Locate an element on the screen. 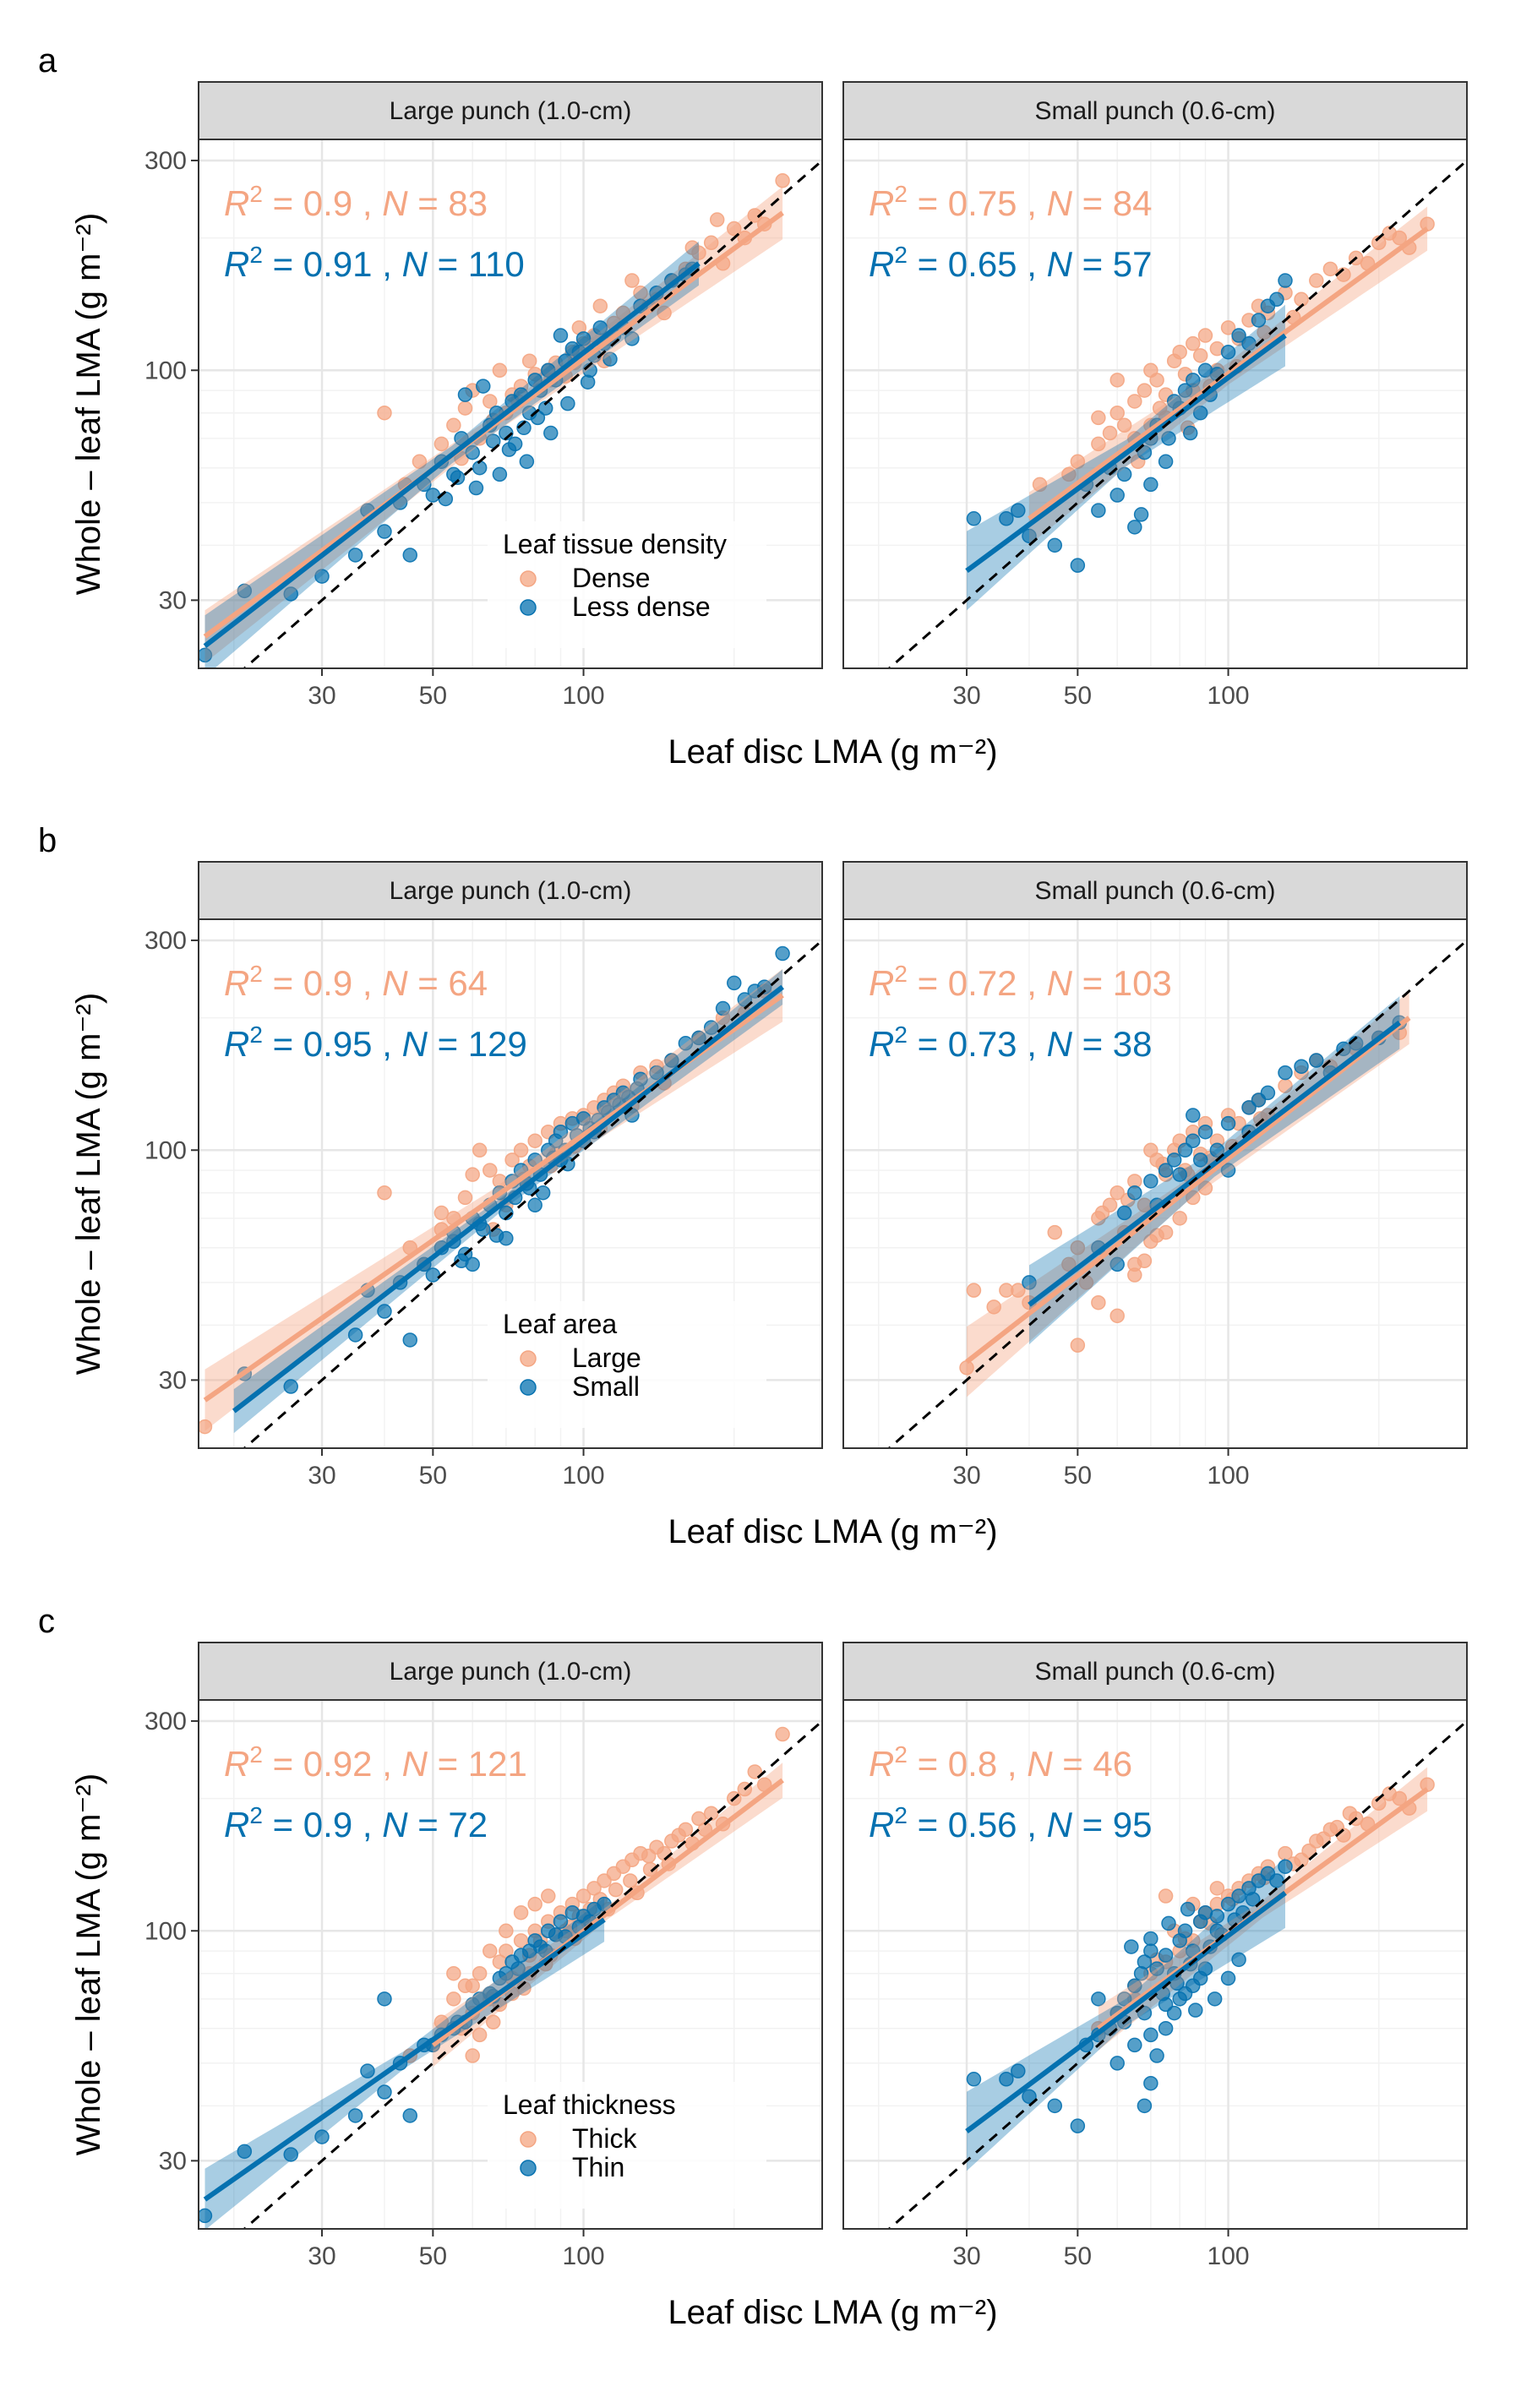 The width and height of the screenshot is (1521, 2408). grid is located at coordinates (510, 1183).